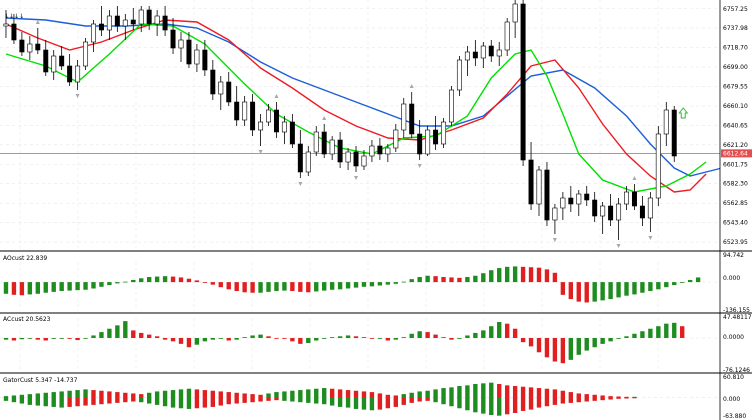 Image resolution: width=752 pixels, height=420 pixels. What do you see at coordinates (734, 416) in the screenshot?
I see `gator-axis-label: -63.880` at bounding box center [734, 416].